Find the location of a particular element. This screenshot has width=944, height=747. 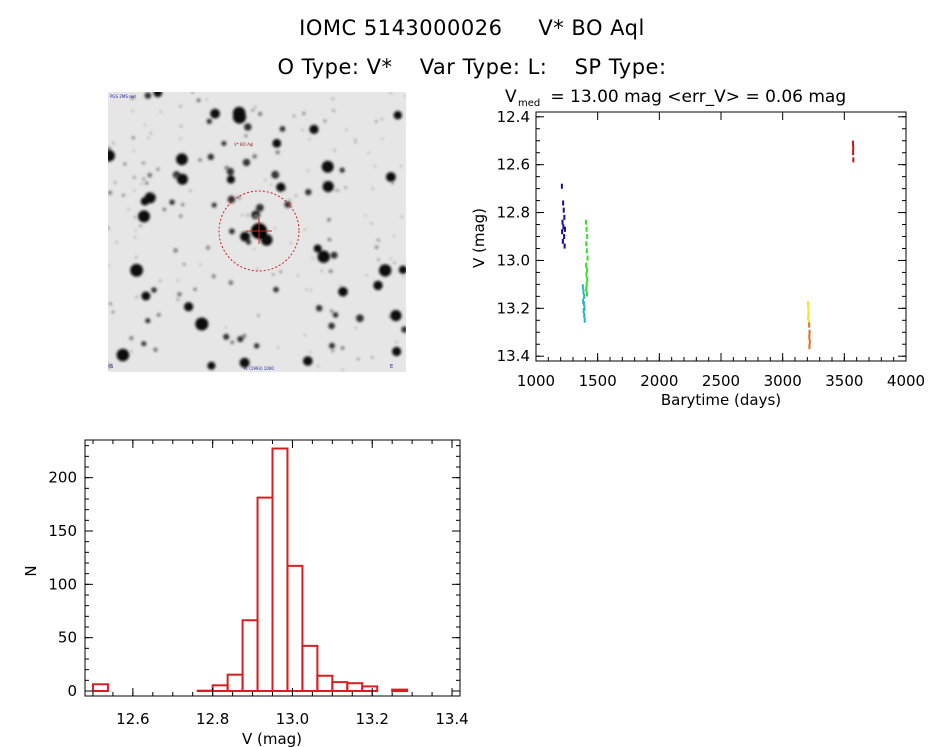

lc-ytick-label: 12.4 is located at coordinates (513, 117).